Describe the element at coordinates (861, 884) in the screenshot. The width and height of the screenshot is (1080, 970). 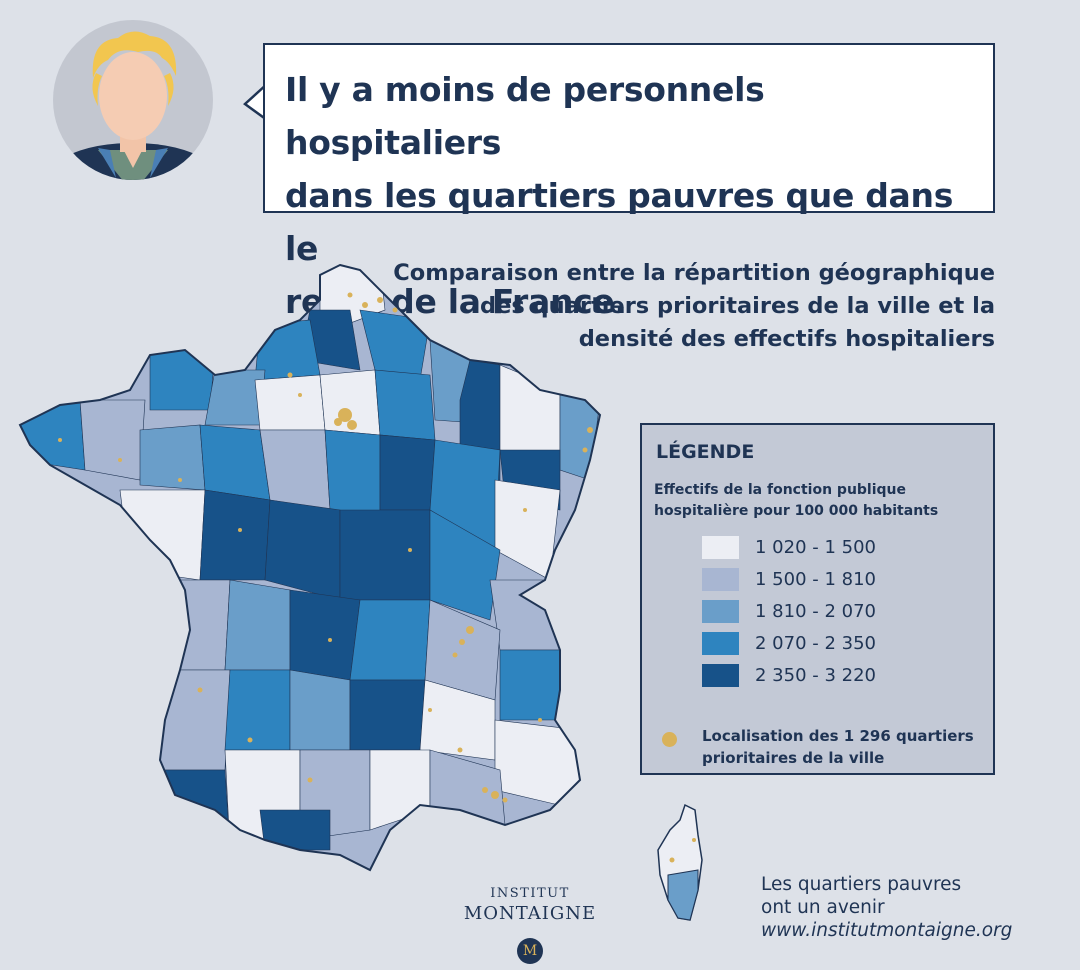
I see `footer-line1: Les quartiers pauvres` at that location.